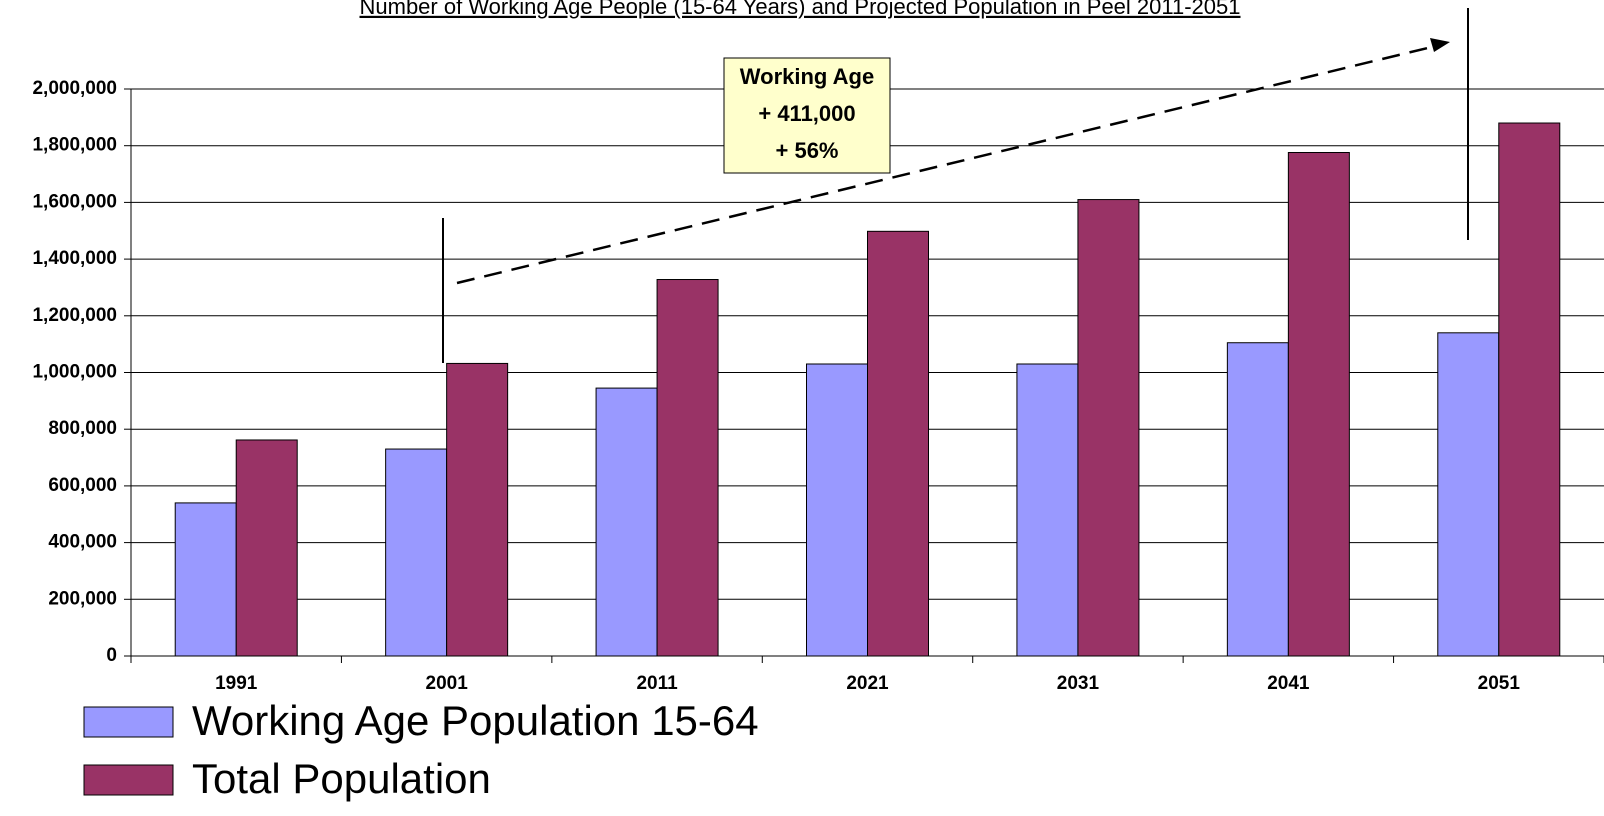  I want to click on x-tick-label: 2001, so click(447, 683).